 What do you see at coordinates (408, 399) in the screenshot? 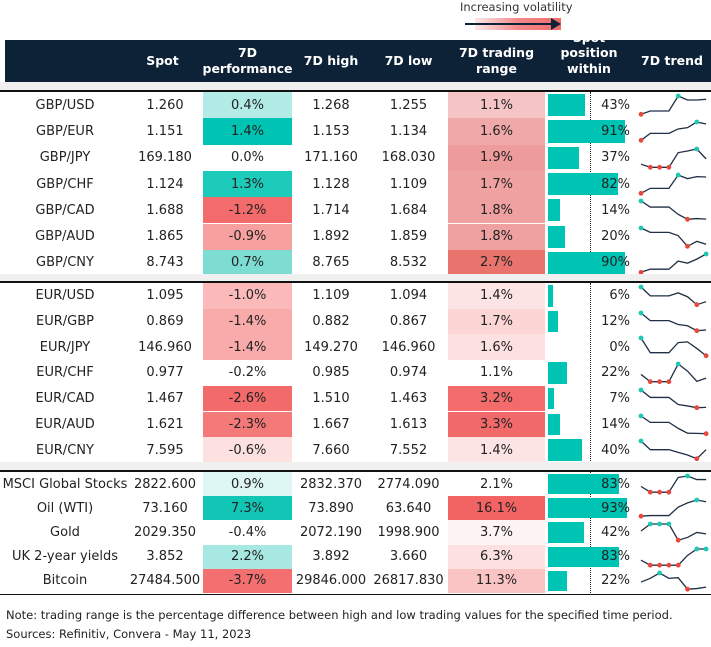
I see `low-cell: 1.463` at bounding box center [408, 399].